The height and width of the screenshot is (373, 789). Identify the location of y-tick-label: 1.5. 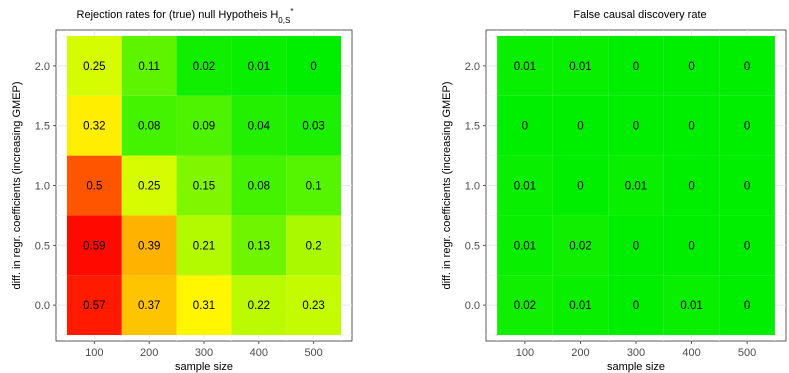
(472, 127).